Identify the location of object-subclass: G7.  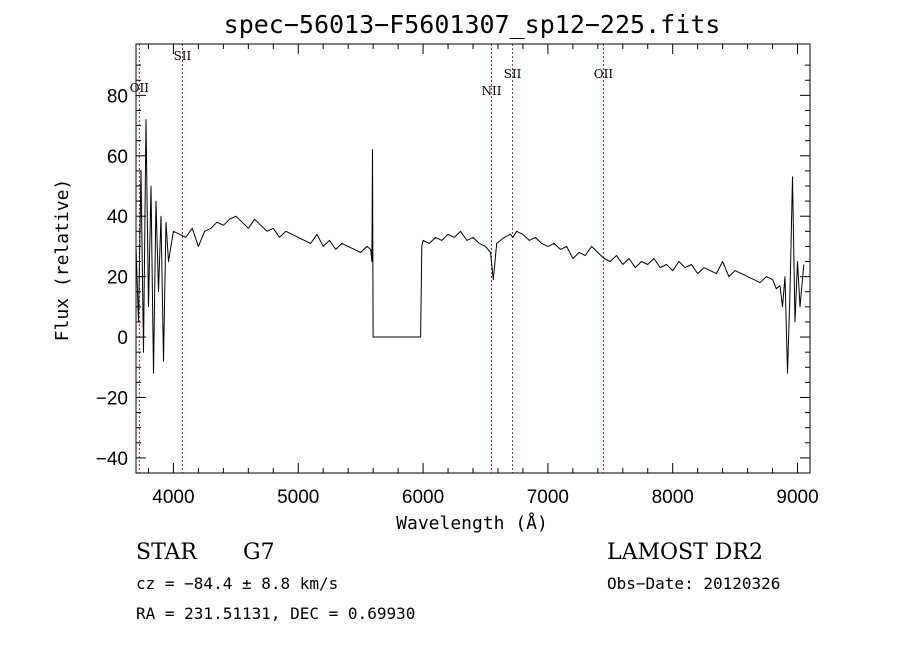
(259, 552).